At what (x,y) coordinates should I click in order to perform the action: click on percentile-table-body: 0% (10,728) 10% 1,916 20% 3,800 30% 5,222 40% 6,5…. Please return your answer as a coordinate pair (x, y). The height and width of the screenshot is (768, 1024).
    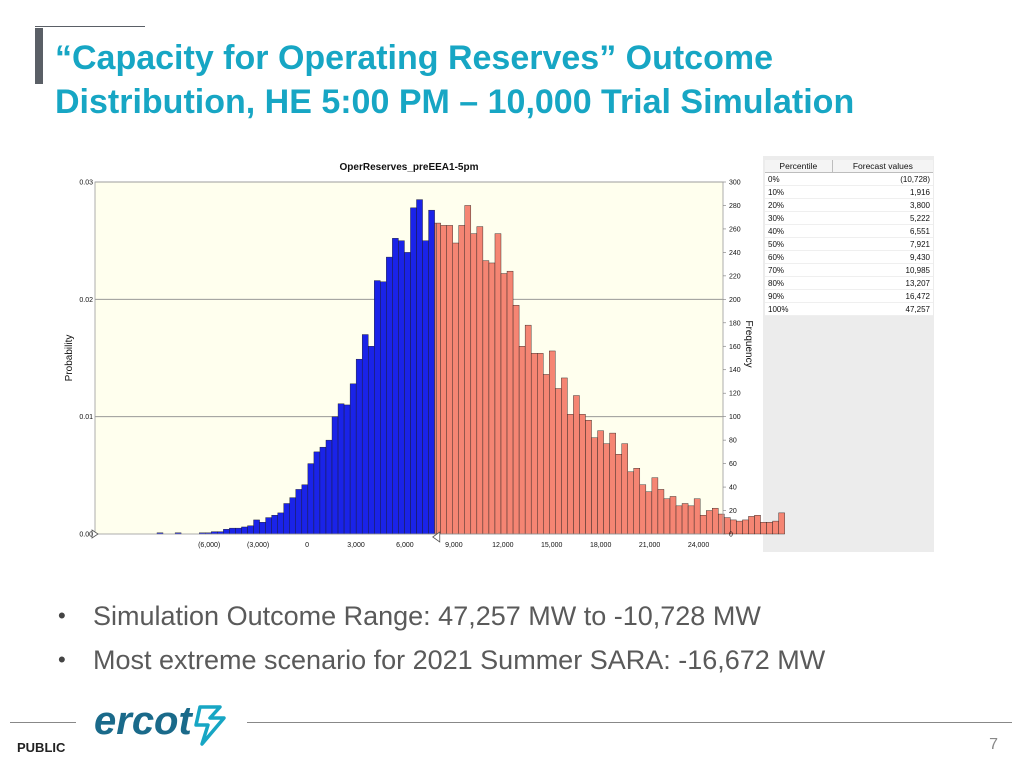
    Looking at the image, I should click on (849, 244).